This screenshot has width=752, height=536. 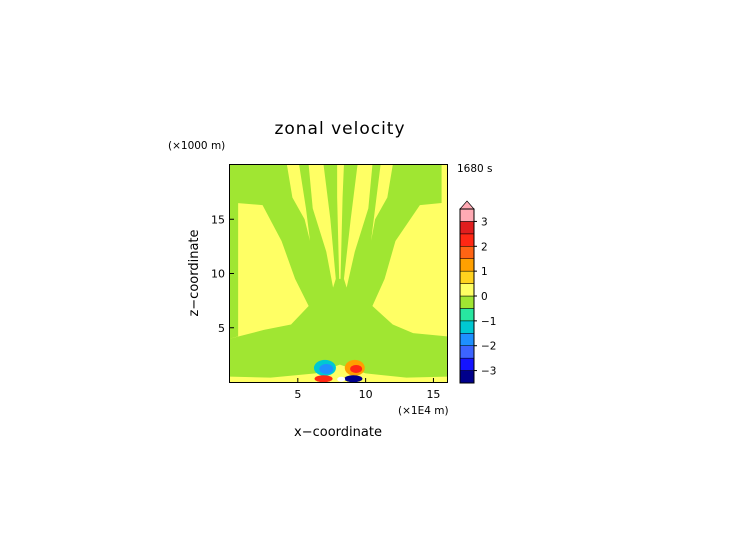 I want to click on x-tick-label: 10, so click(x=366, y=394).